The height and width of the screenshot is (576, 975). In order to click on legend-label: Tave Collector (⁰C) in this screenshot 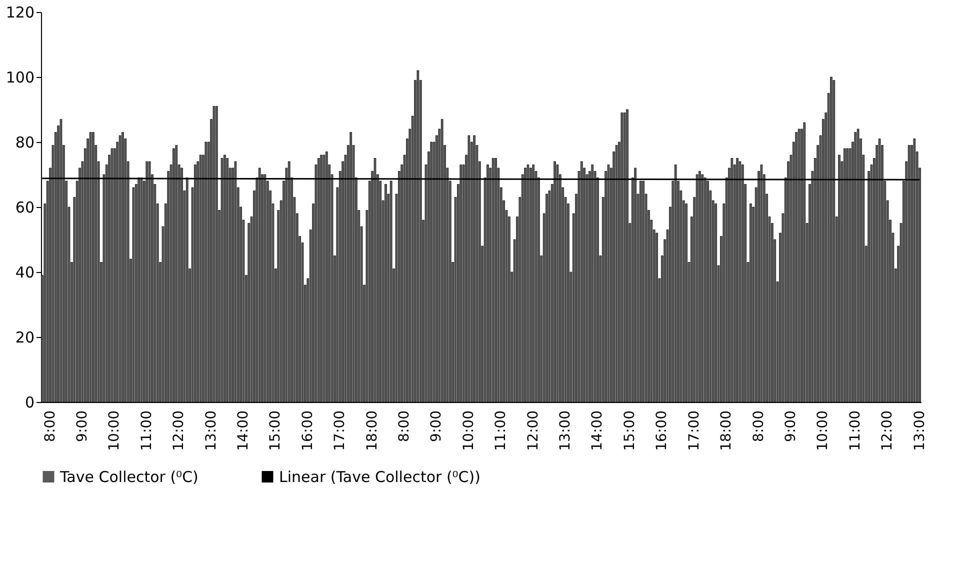, I will do `click(128, 477)`.